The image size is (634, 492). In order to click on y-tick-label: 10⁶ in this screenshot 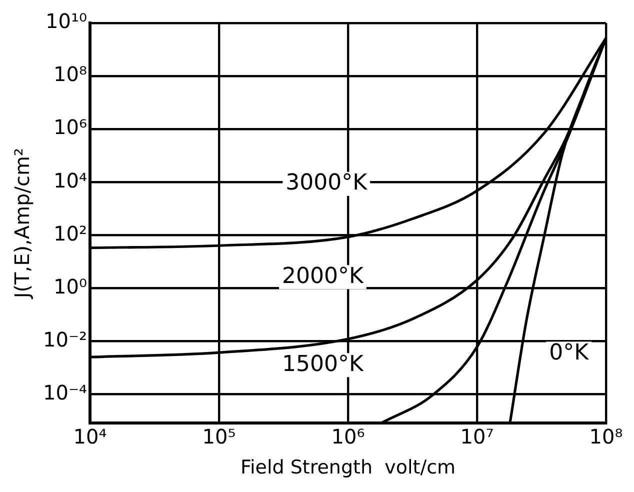, I will do `click(71, 127)`.